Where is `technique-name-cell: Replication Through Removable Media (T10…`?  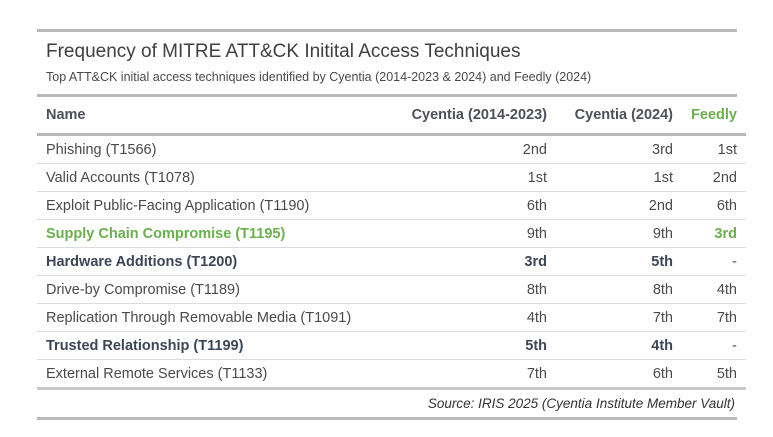
technique-name-cell: Replication Through Removable Media (T10… is located at coordinates (211, 317).